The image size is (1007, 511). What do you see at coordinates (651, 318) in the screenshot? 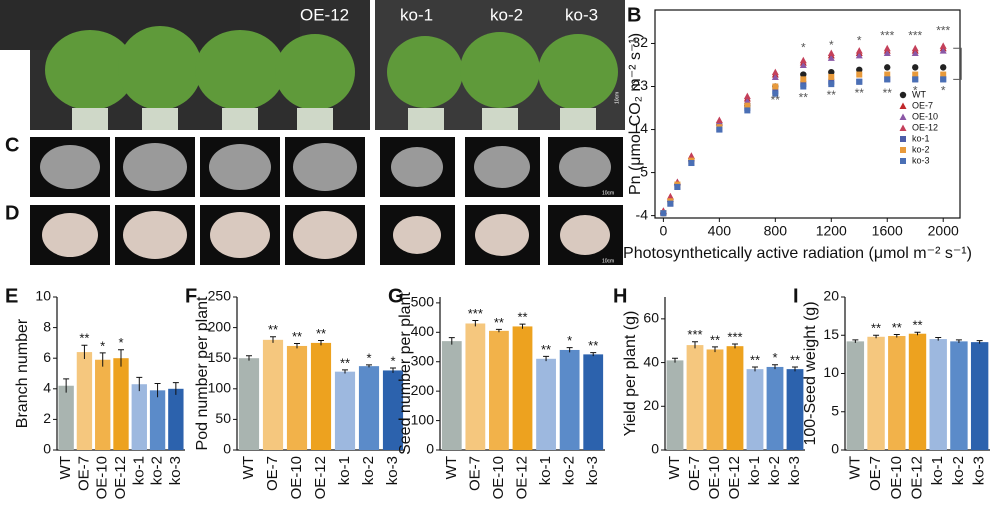
I see `y-tick-label: 60` at bounding box center [651, 318].